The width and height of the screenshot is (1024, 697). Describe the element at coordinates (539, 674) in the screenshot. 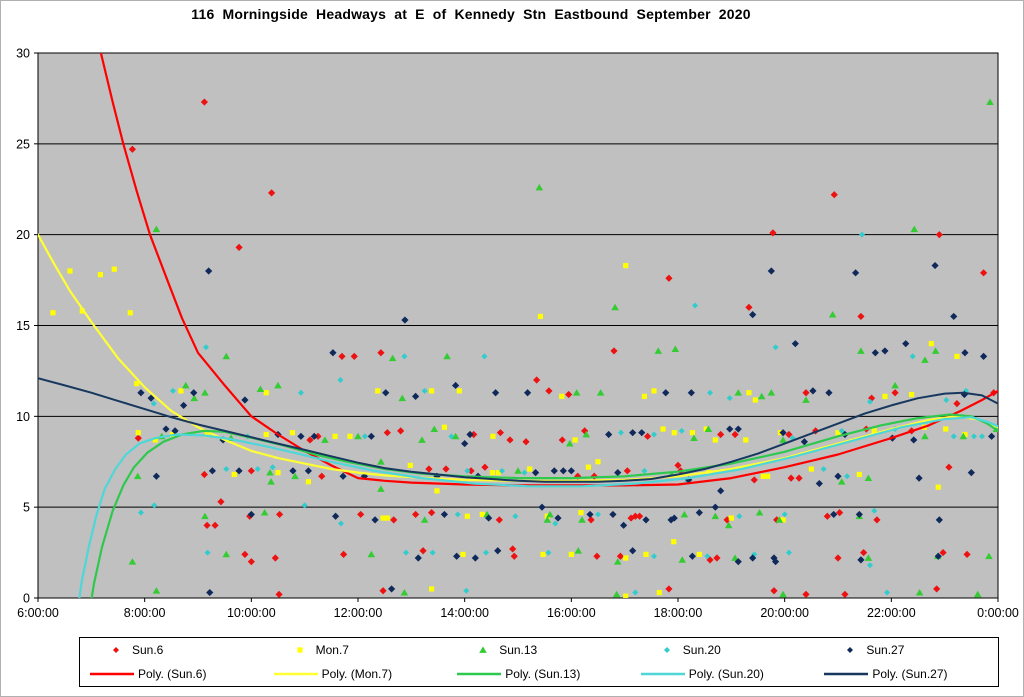

I see `legend-item-poly-sun-13-: Poly. (Sun.13)` at that location.